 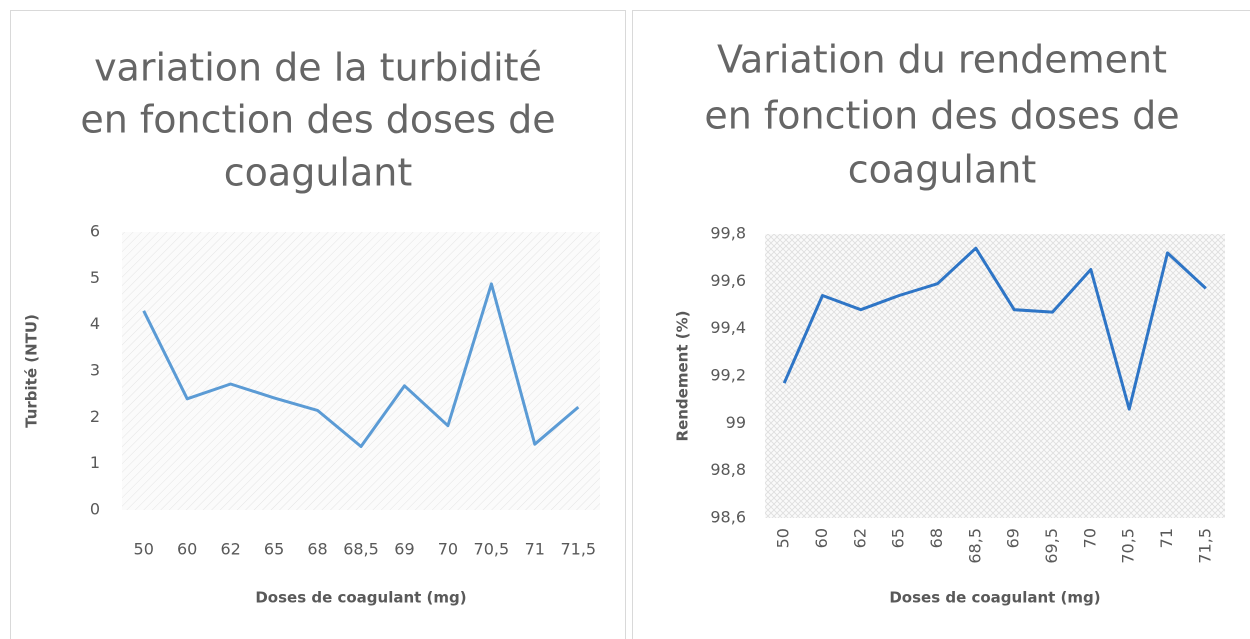 I want to click on y-tick-label: 4, so click(x=95, y=323).